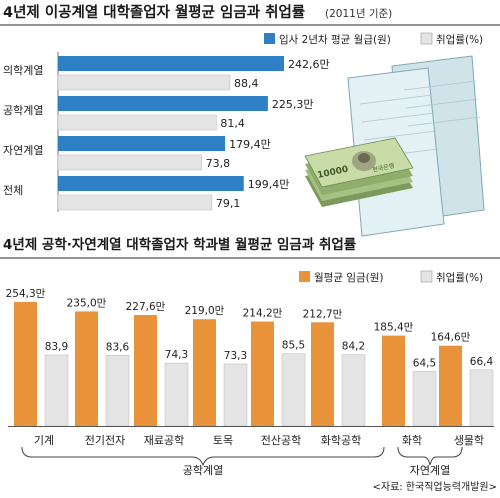  I want to click on chart2-category-label: 화학공학, so click(341, 440).